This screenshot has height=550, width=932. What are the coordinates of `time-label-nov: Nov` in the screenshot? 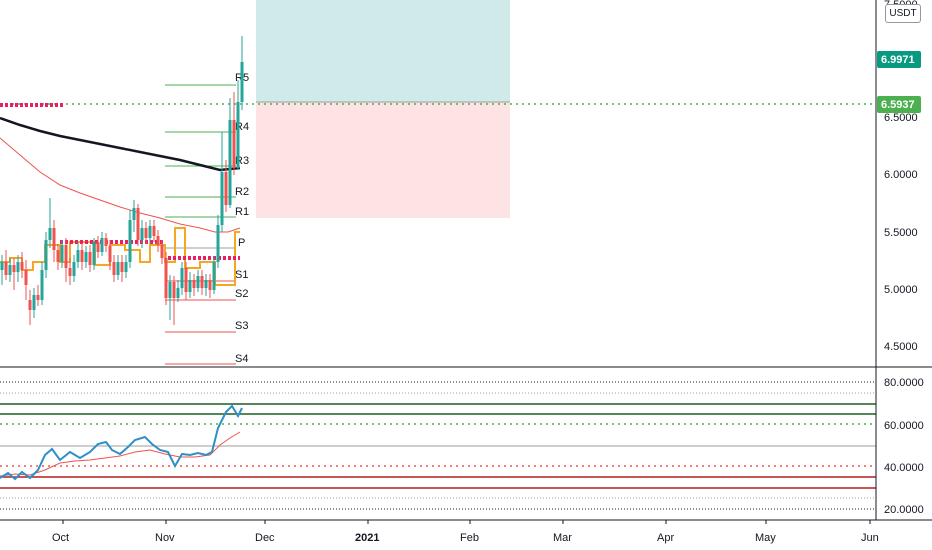 It's located at (165, 538).